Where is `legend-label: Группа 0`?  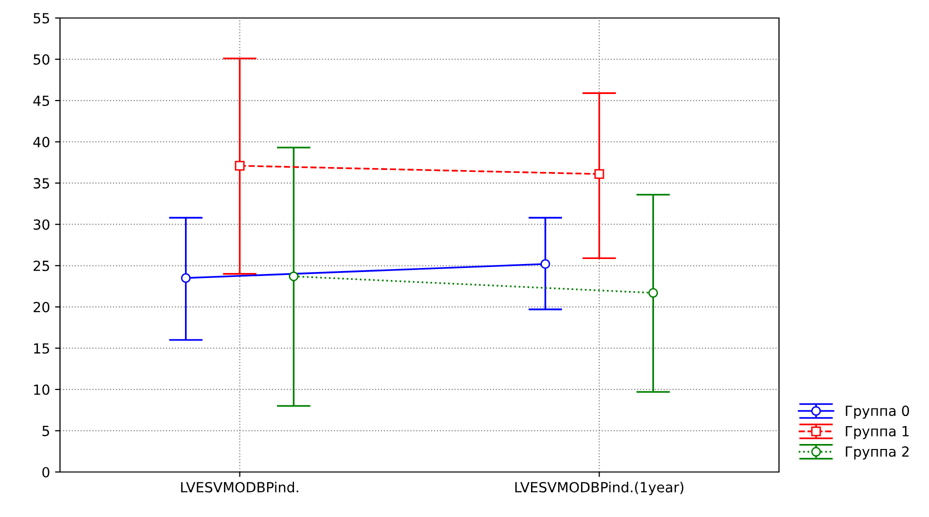
legend-label: Группа 0 is located at coordinates (878, 412).